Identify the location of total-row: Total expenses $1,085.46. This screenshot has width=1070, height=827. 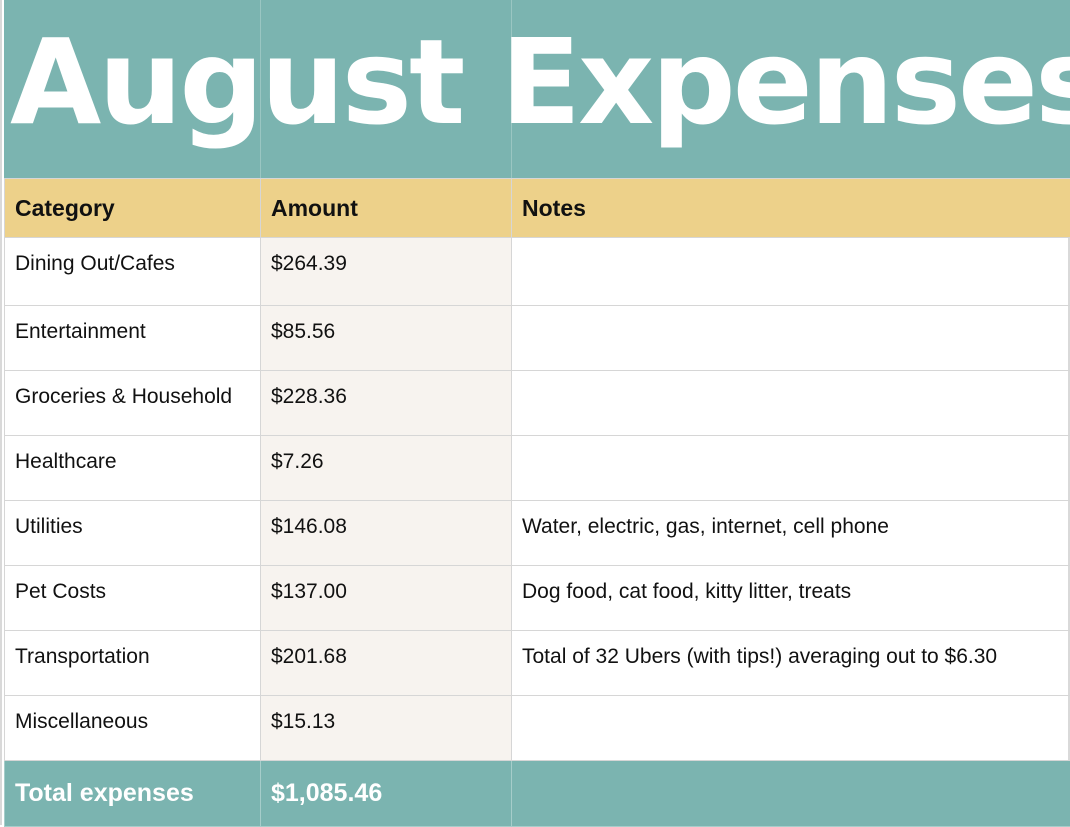
(537, 794).